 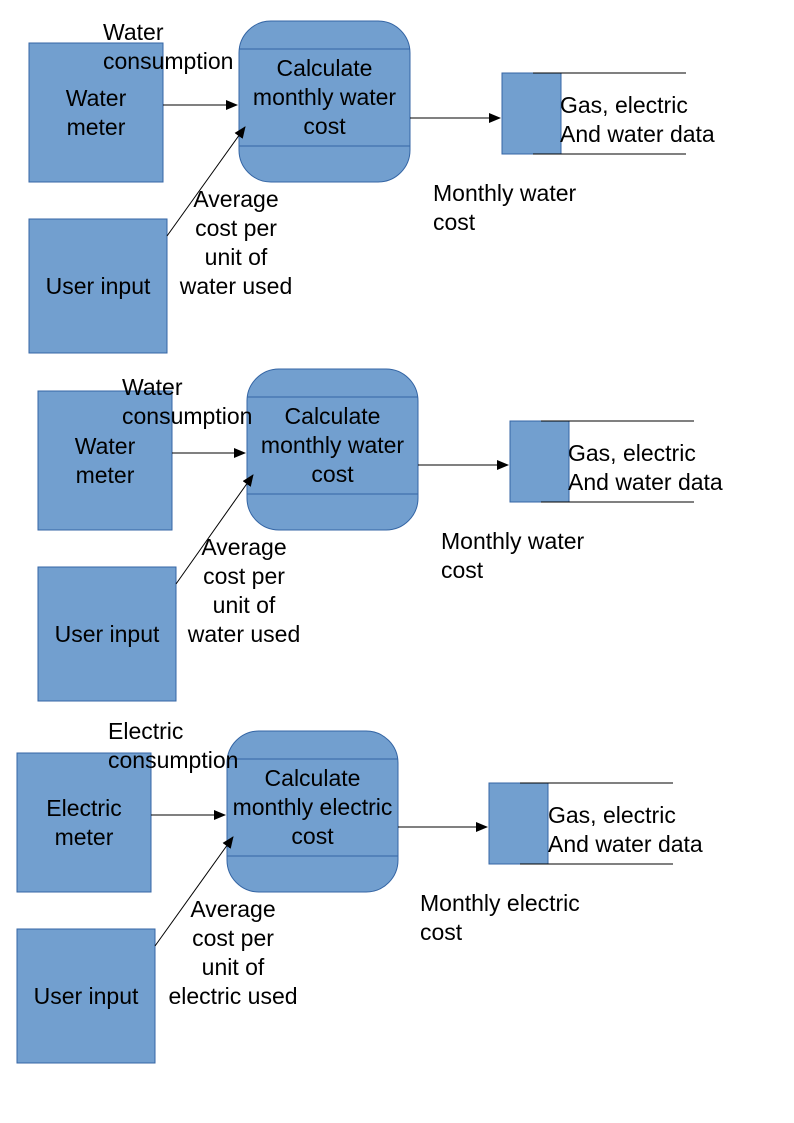 What do you see at coordinates (500, 917) in the screenshot?
I see `output-flow-label: Monthly electric cost` at bounding box center [500, 917].